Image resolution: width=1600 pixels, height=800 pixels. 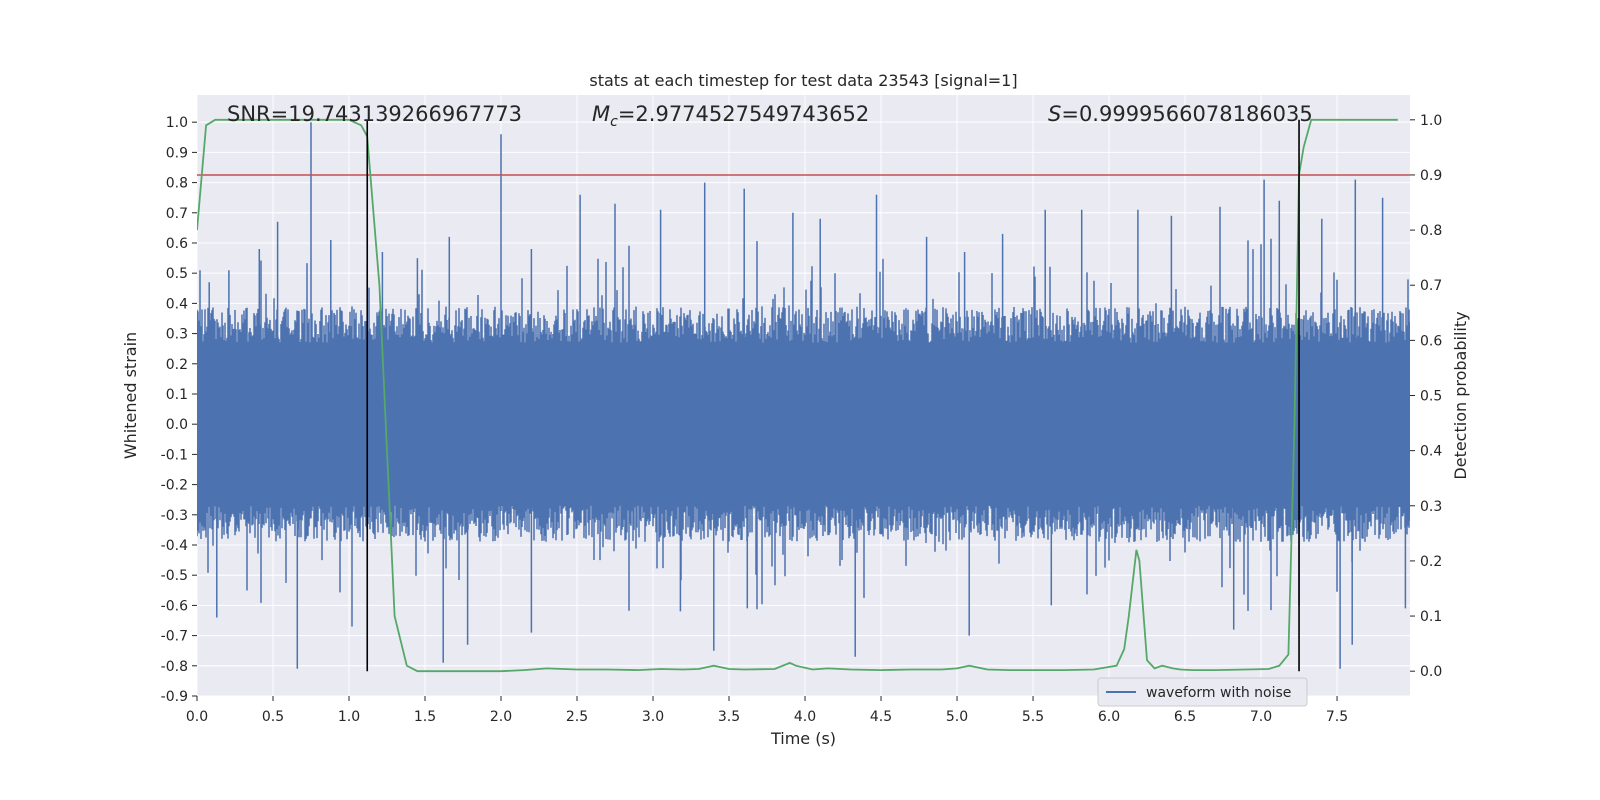 What do you see at coordinates (174, 516) in the screenshot?
I see `y-tick-label: -0.3` at bounding box center [174, 516].